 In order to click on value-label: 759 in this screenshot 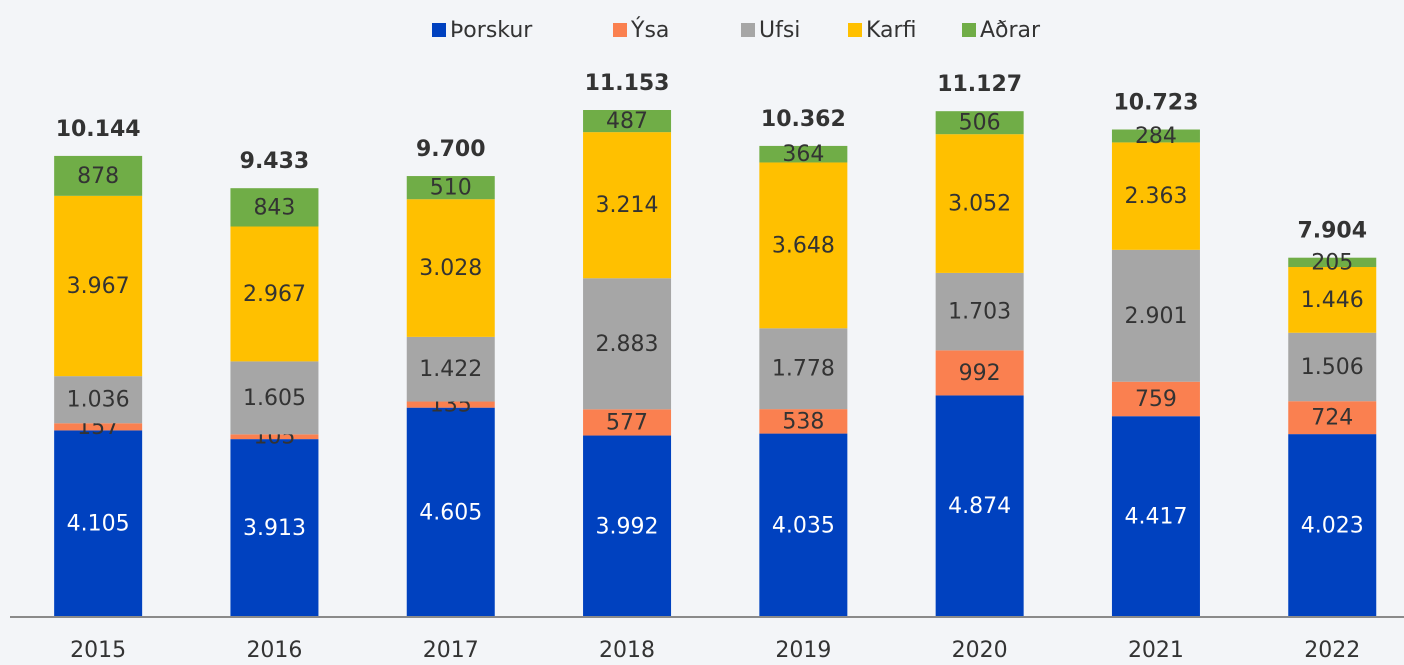, I will do `click(1156, 399)`.